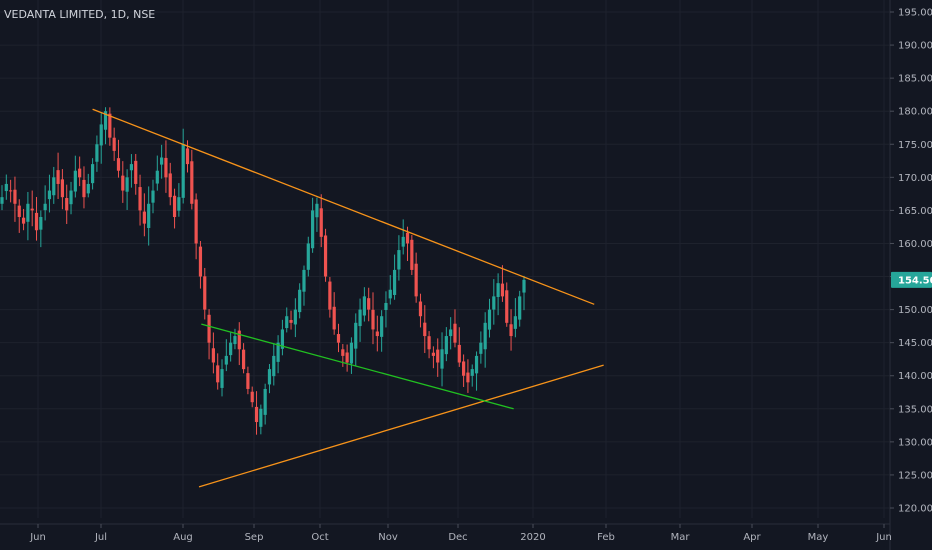 Image resolution: width=932 pixels, height=550 pixels. Describe the element at coordinates (183, 537) in the screenshot. I see `time-tick-label: Aug` at that location.